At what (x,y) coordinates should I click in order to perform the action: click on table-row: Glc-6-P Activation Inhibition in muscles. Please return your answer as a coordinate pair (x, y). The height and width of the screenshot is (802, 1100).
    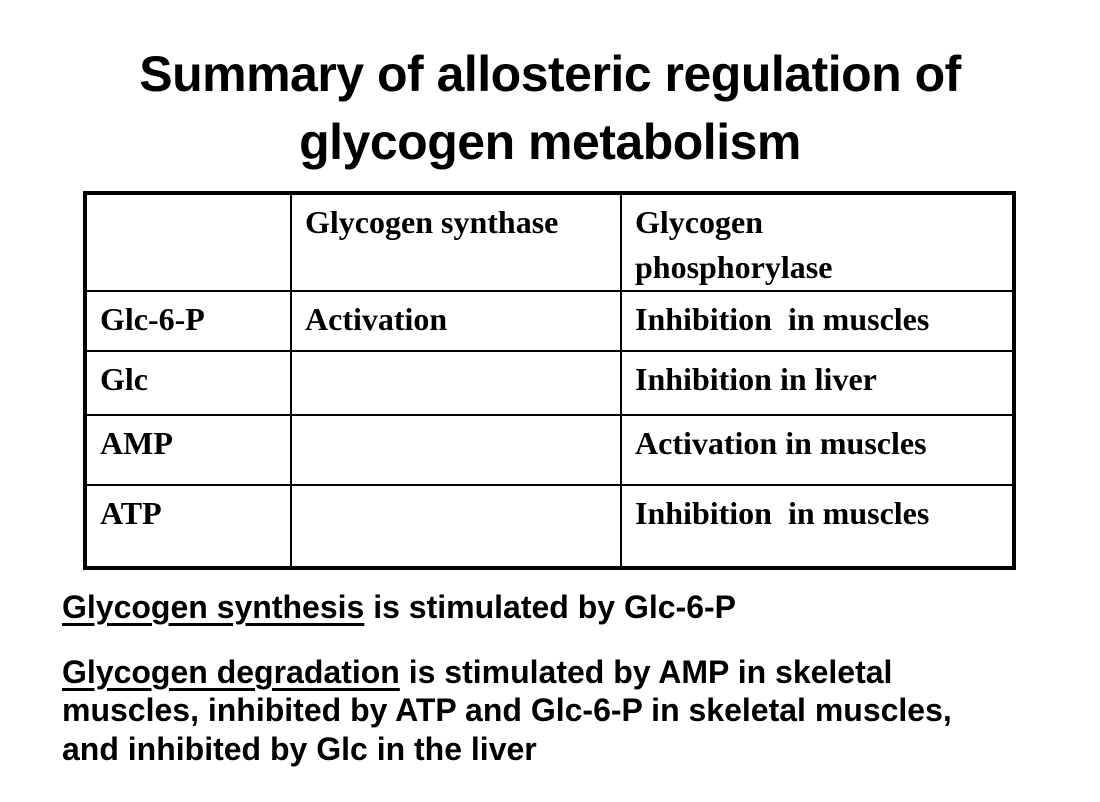
    Looking at the image, I should click on (549, 320).